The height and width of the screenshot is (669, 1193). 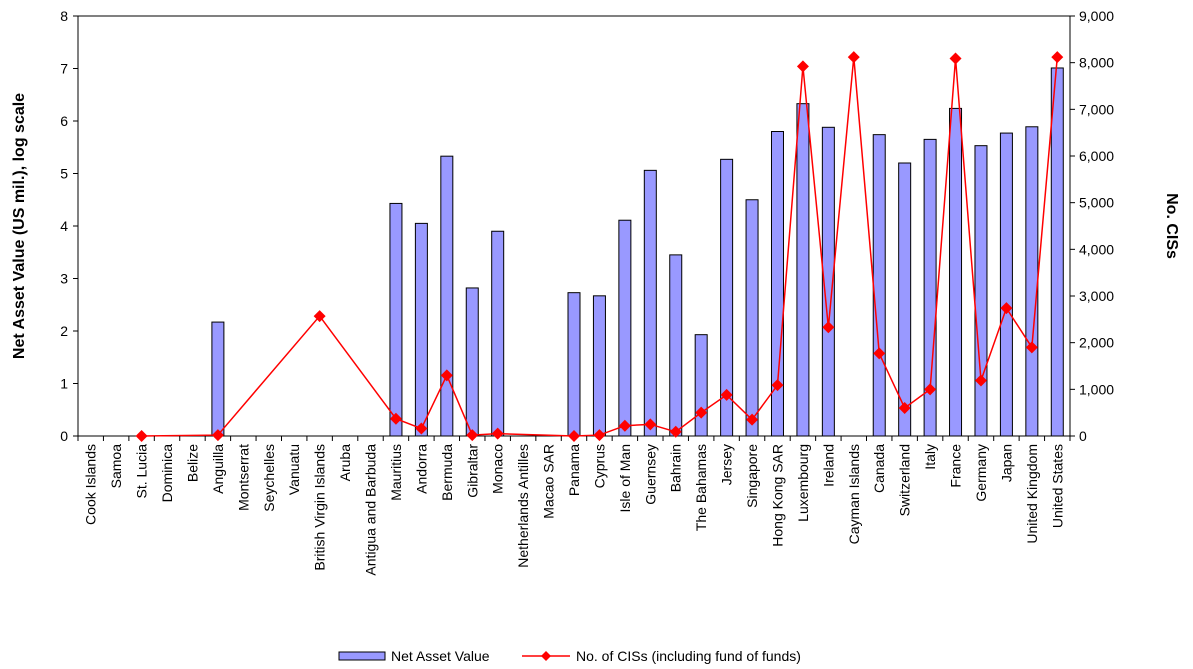 I want to click on category-label: Guernsey, so click(x=650, y=474).